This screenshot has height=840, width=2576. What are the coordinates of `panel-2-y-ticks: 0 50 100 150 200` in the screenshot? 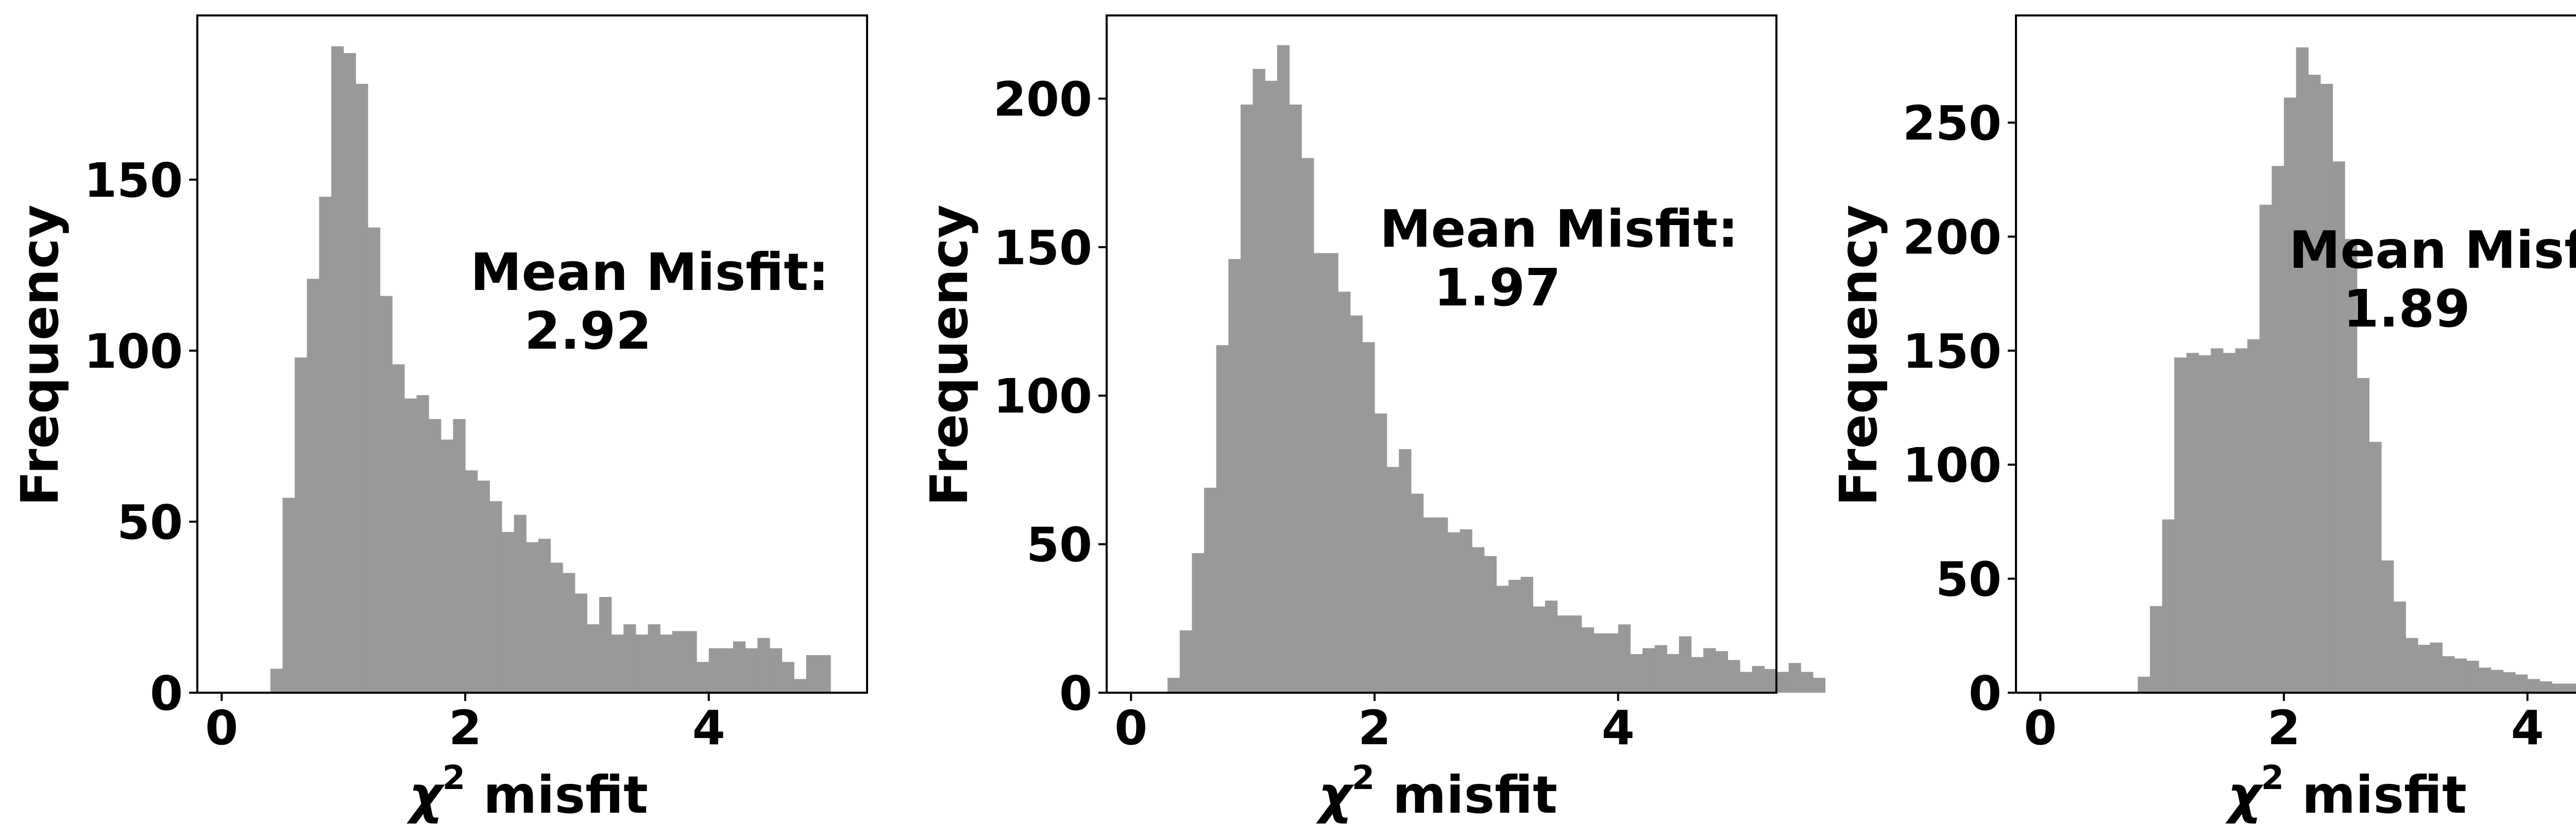 It's located at (1050, 396).